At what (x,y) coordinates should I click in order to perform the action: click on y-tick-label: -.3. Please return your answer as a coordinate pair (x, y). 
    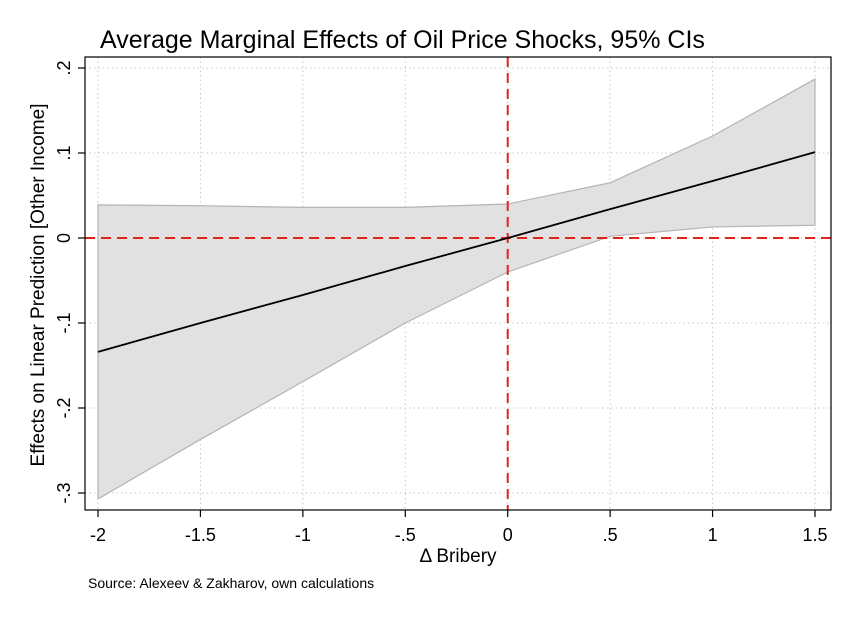
    Looking at the image, I should click on (64, 492).